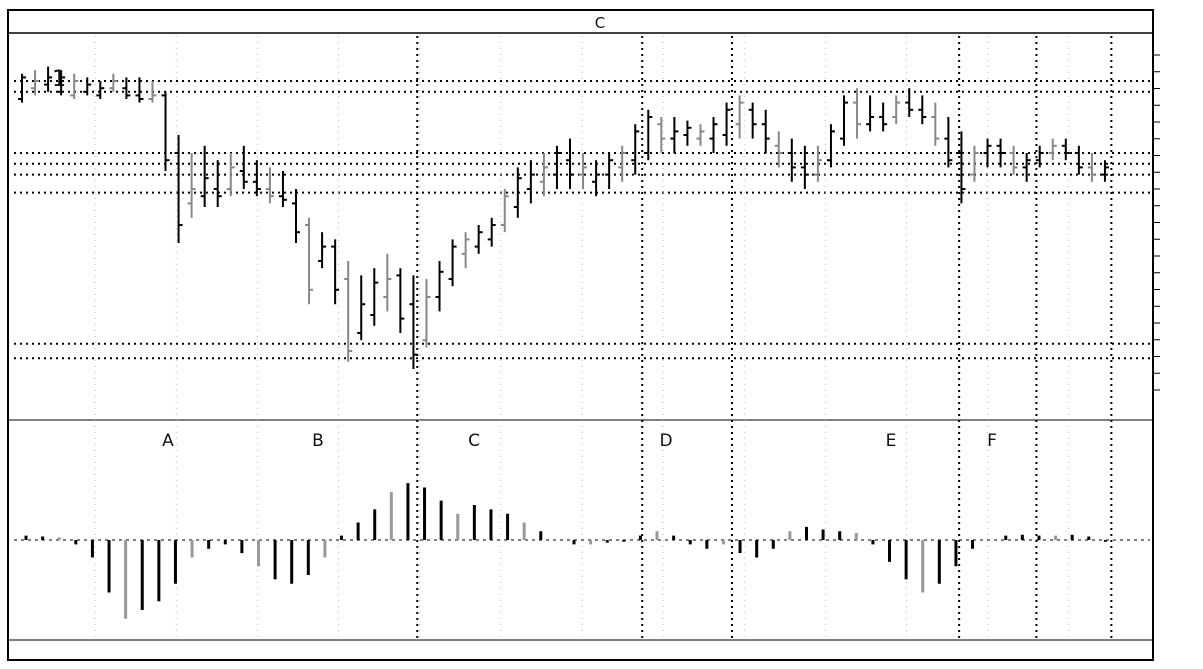  What do you see at coordinates (992, 441) in the screenshot?
I see `annotation-label: F` at bounding box center [992, 441].